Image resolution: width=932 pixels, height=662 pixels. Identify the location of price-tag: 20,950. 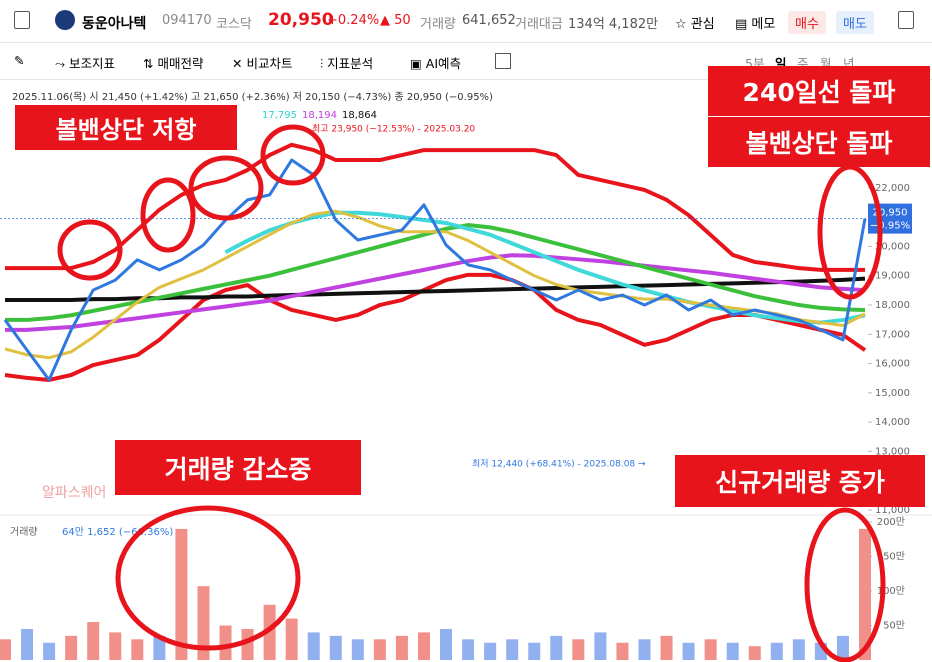
(890, 213).